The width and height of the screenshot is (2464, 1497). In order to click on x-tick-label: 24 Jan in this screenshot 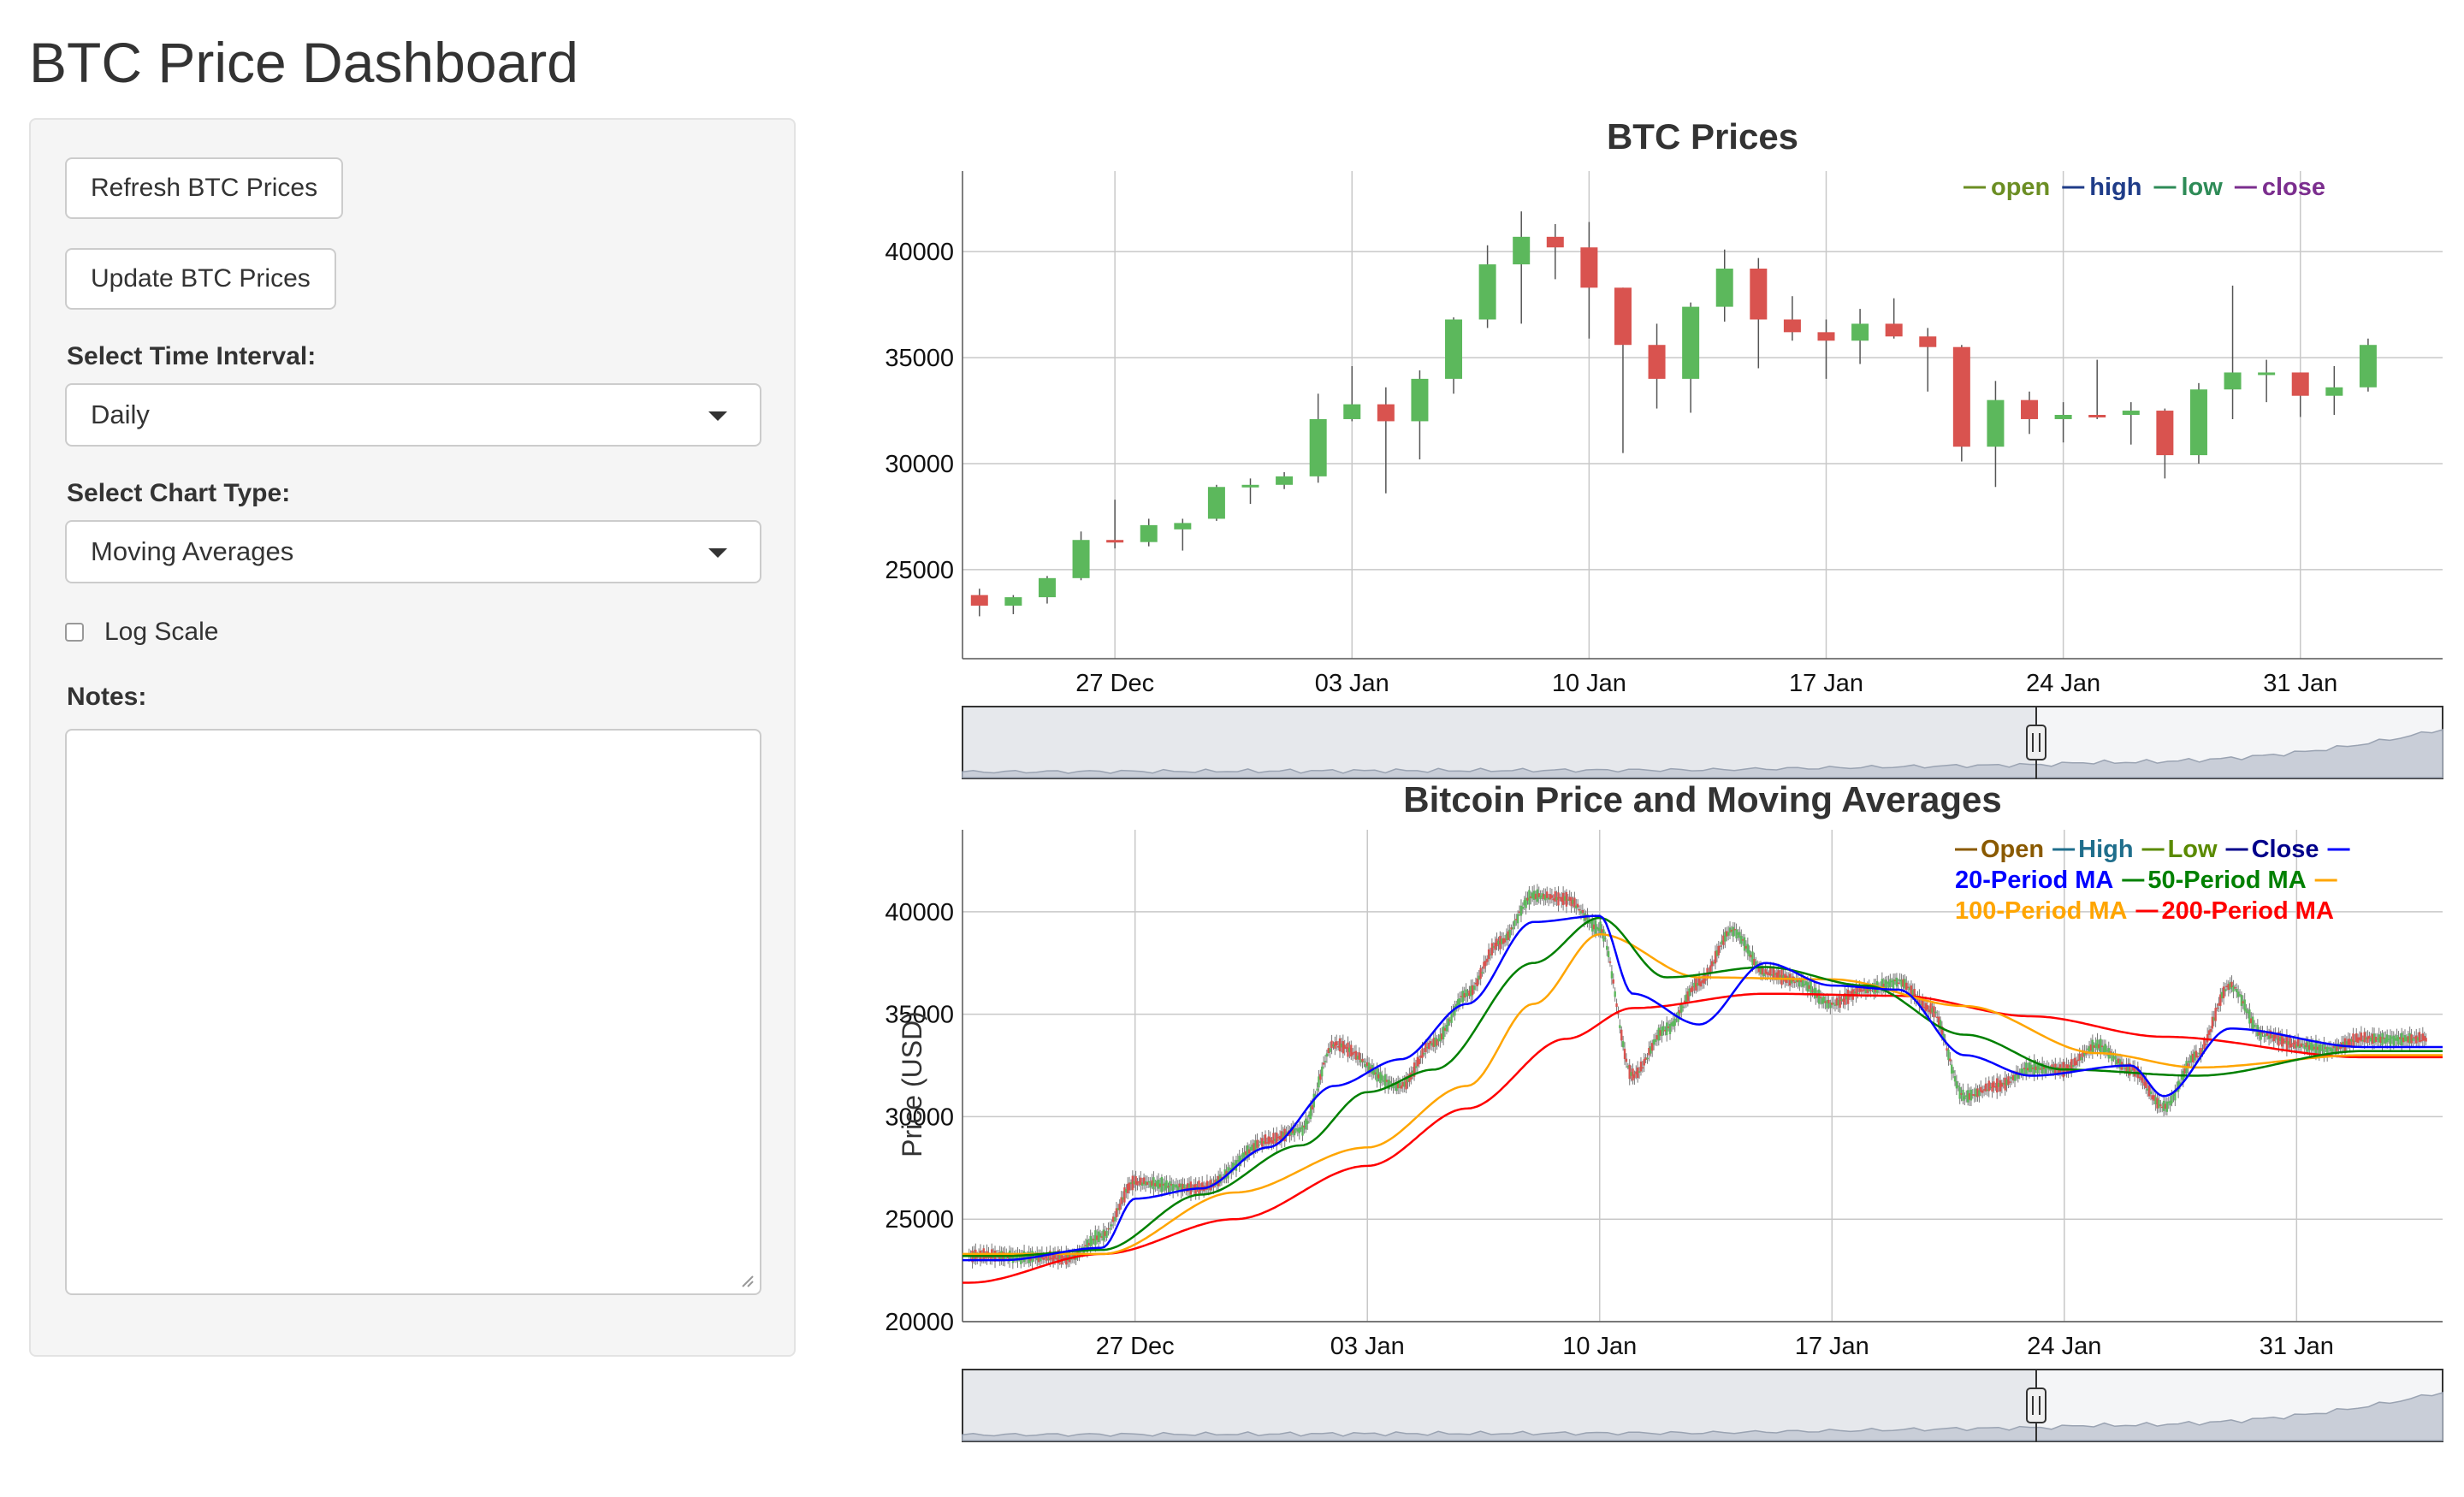, I will do `click(2063, 683)`.